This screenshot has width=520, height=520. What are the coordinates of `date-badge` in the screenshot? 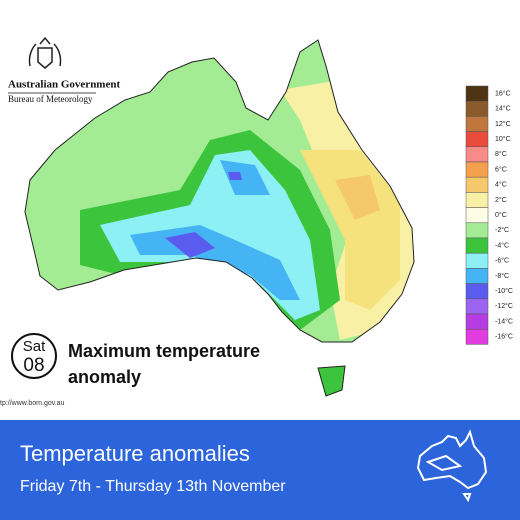 It's located at (34, 356).